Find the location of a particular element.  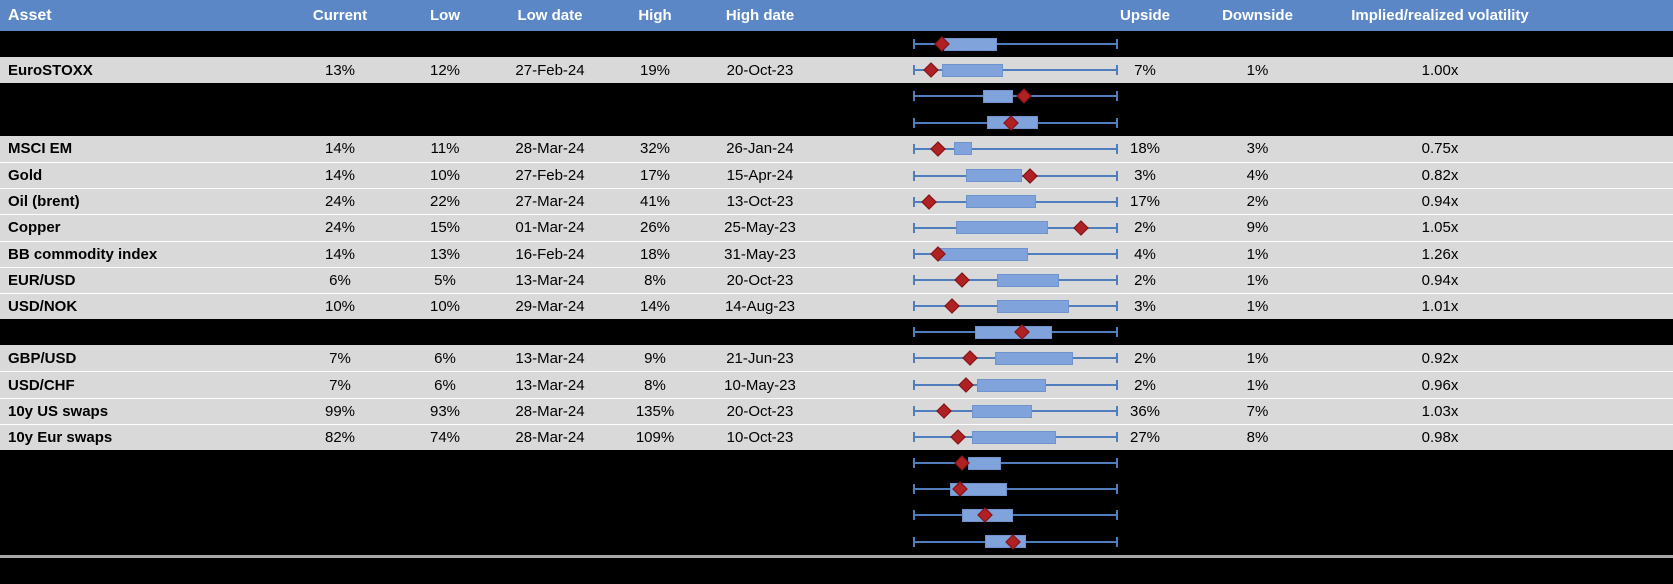

cell-upside: 27% is located at coordinates (1145, 437).